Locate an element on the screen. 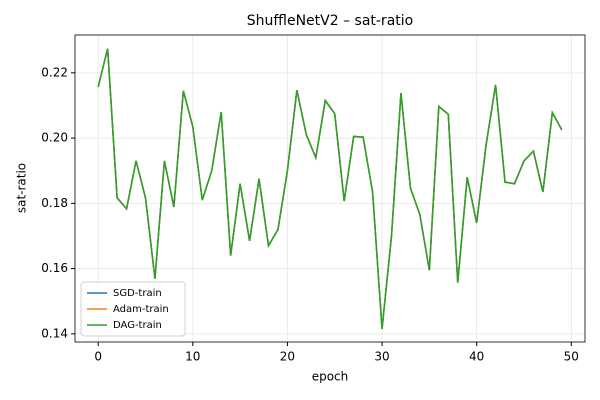 The width and height of the screenshot is (600, 400). y-tick-label: 0.16 is located at coordinates (54, 268).